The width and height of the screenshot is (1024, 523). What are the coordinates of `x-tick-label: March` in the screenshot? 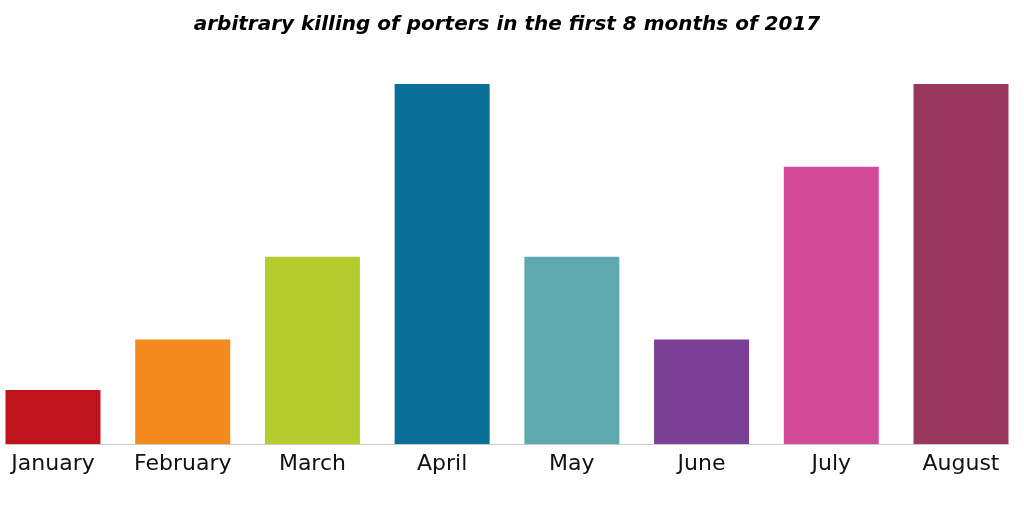 It's located at (312, 462).